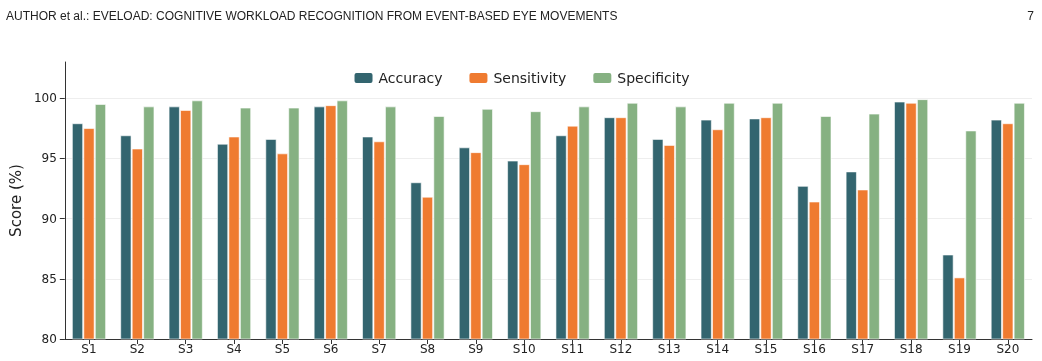  What do you see at coordinates (49, 339) in the screenshot?
I see `y-tick-label: 80` at bounding box center [49, 339].